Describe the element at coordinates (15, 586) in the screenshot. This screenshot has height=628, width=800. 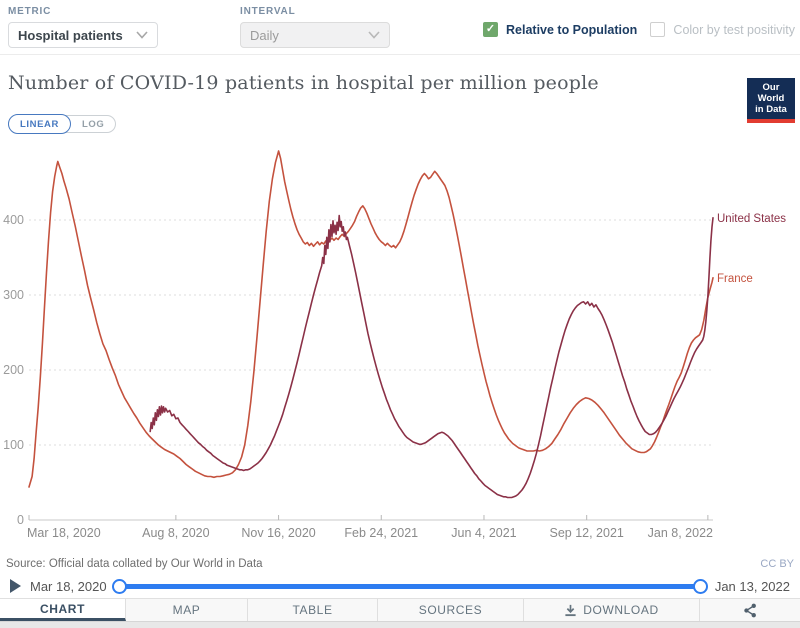
I see `play-icon` at that location.